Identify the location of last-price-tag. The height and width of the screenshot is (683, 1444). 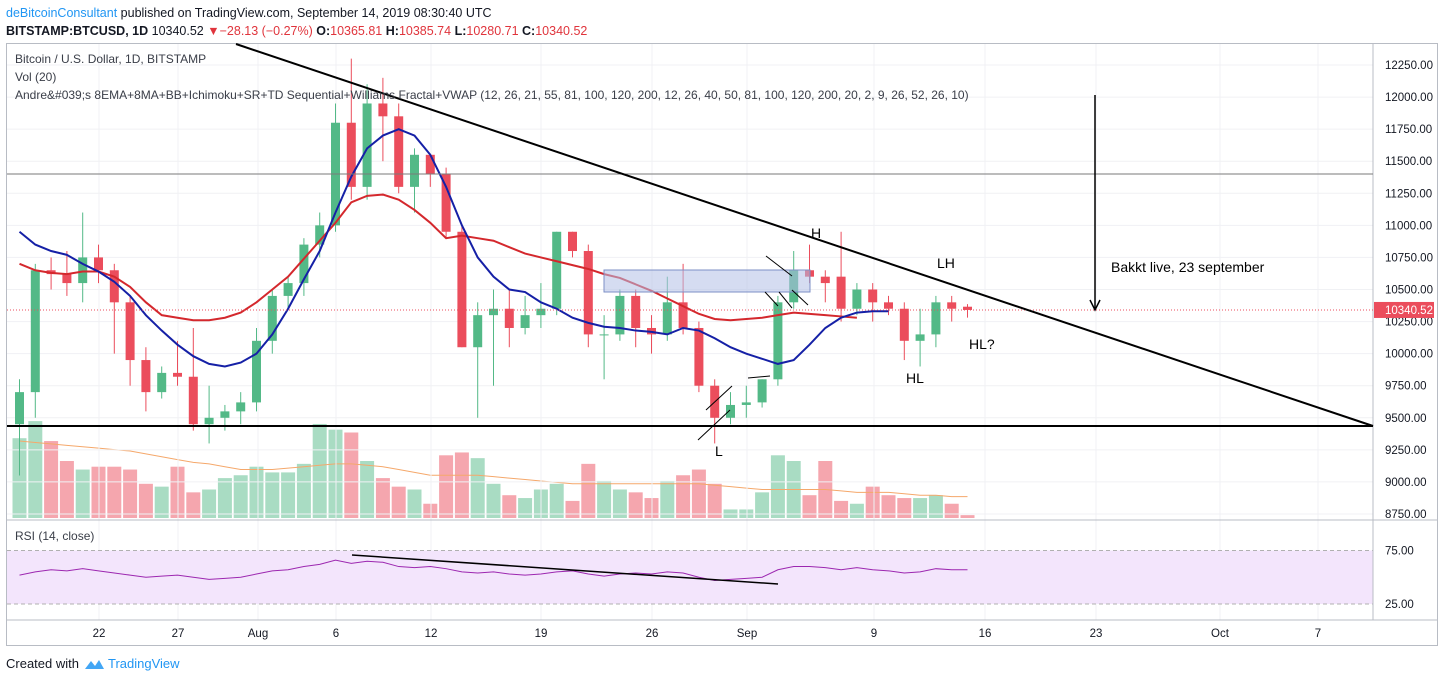
(1404, 309).